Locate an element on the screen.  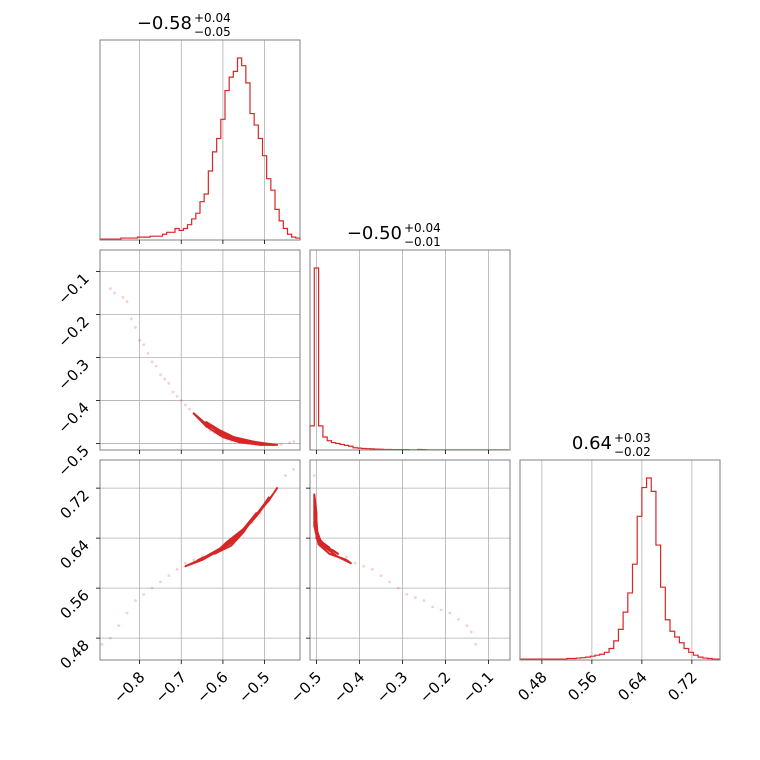
hist-panel-1: −0.50 +0.04−0.01 is located at coordinates (410, 337).